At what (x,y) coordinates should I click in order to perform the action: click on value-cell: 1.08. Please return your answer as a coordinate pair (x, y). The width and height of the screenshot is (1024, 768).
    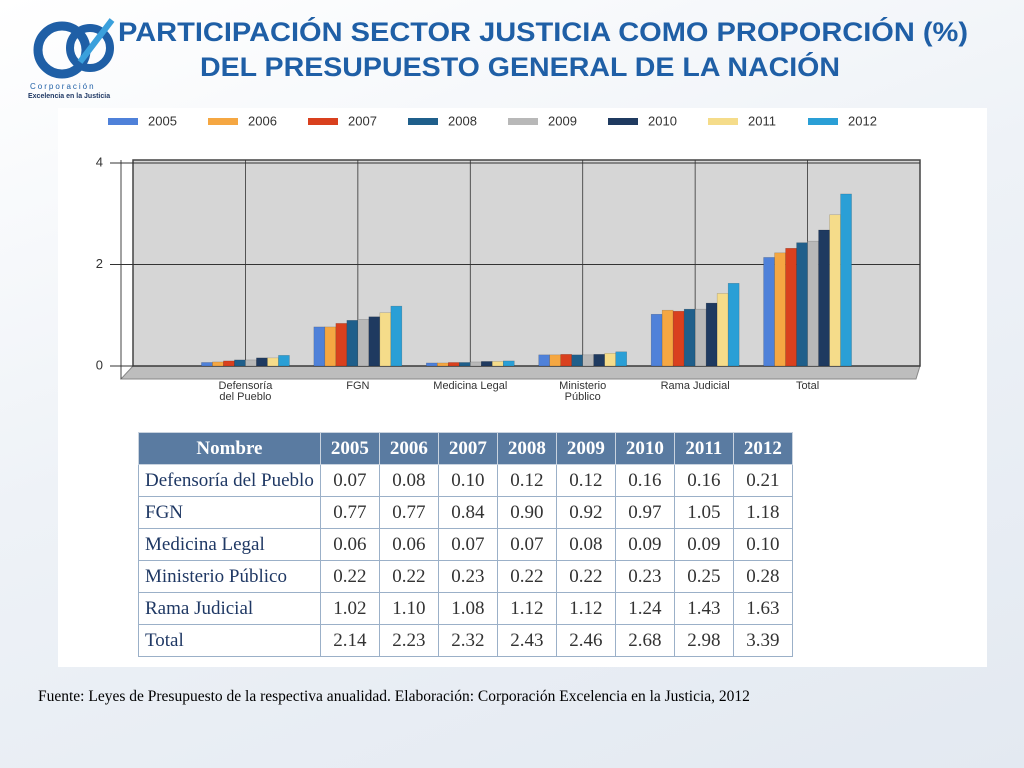
    Looking at the image, I should click on (467, 608).